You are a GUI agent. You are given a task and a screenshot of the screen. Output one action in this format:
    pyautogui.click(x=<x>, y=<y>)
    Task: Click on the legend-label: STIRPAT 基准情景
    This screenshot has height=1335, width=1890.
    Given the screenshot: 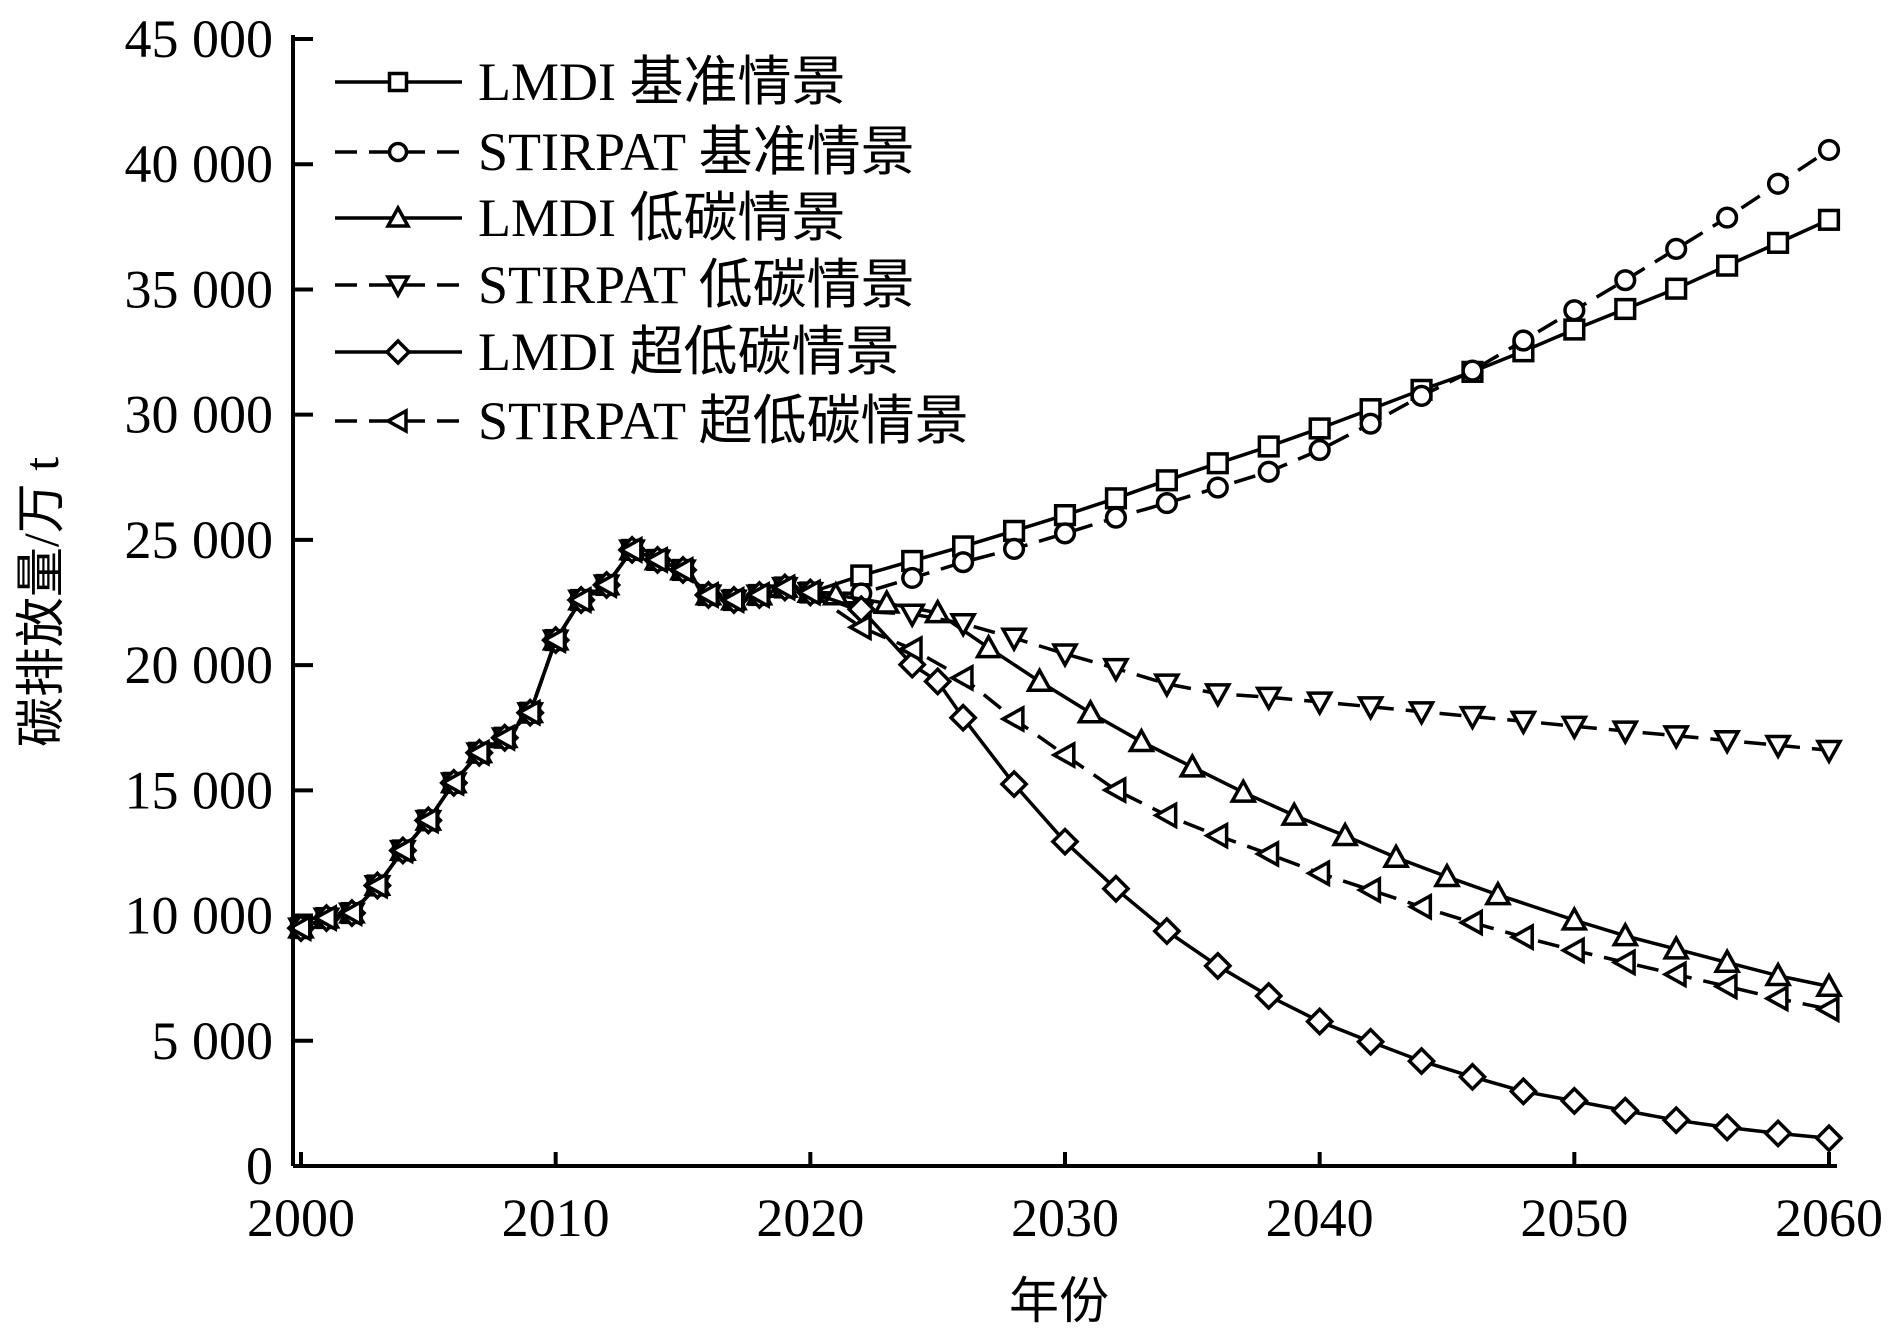 What is the action you would take?
    pyautogui.click(x=696, y=152)
    